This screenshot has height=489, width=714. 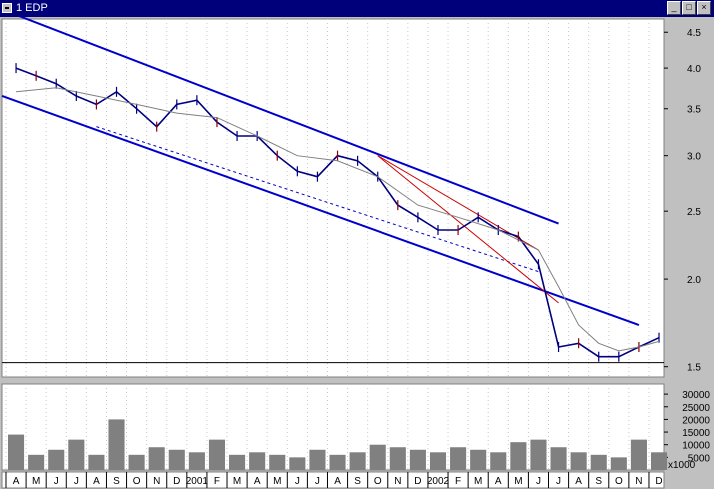 What do you see at coordinates (696, 420) in the screenshot?
I see `volume-y-tick-label: 20000` at bounding box center [696, 420].